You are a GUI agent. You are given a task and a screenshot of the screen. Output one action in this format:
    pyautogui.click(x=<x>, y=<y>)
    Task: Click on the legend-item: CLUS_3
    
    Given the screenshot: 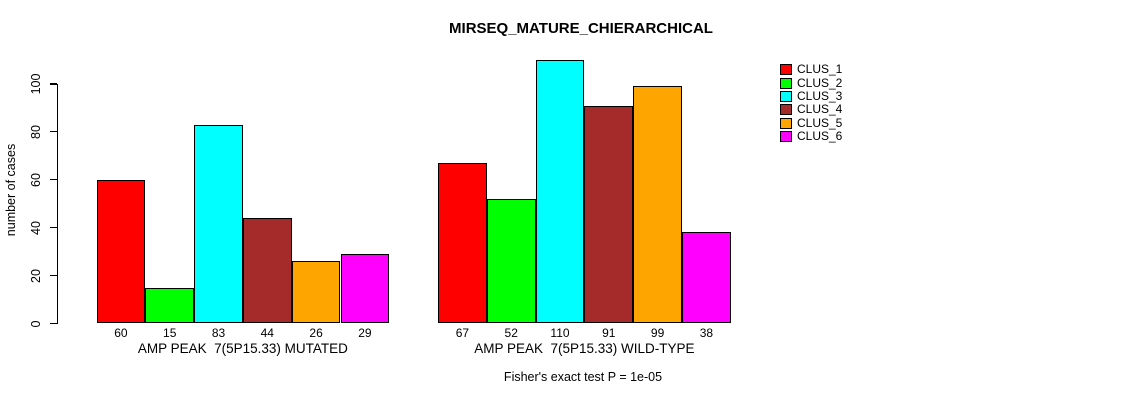 What is the action you would take?
    pyautogui.click(x=811, y=95)
    